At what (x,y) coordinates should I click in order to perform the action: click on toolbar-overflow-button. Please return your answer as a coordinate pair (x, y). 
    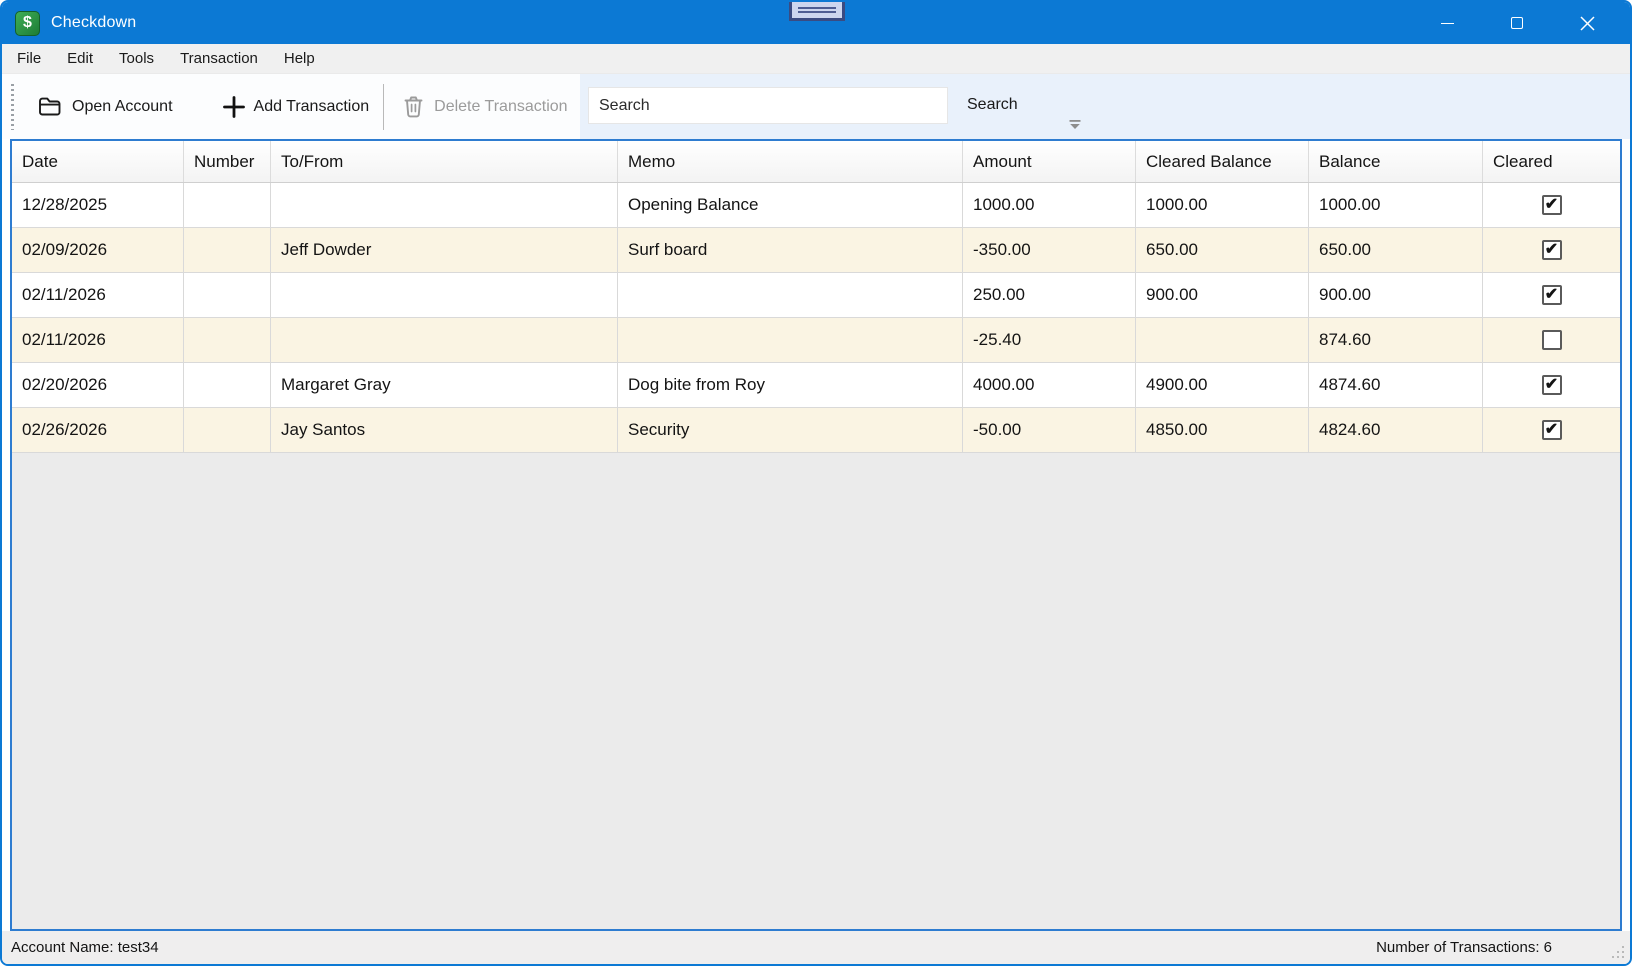
    Looking at the image, I should click on (1076, 125).